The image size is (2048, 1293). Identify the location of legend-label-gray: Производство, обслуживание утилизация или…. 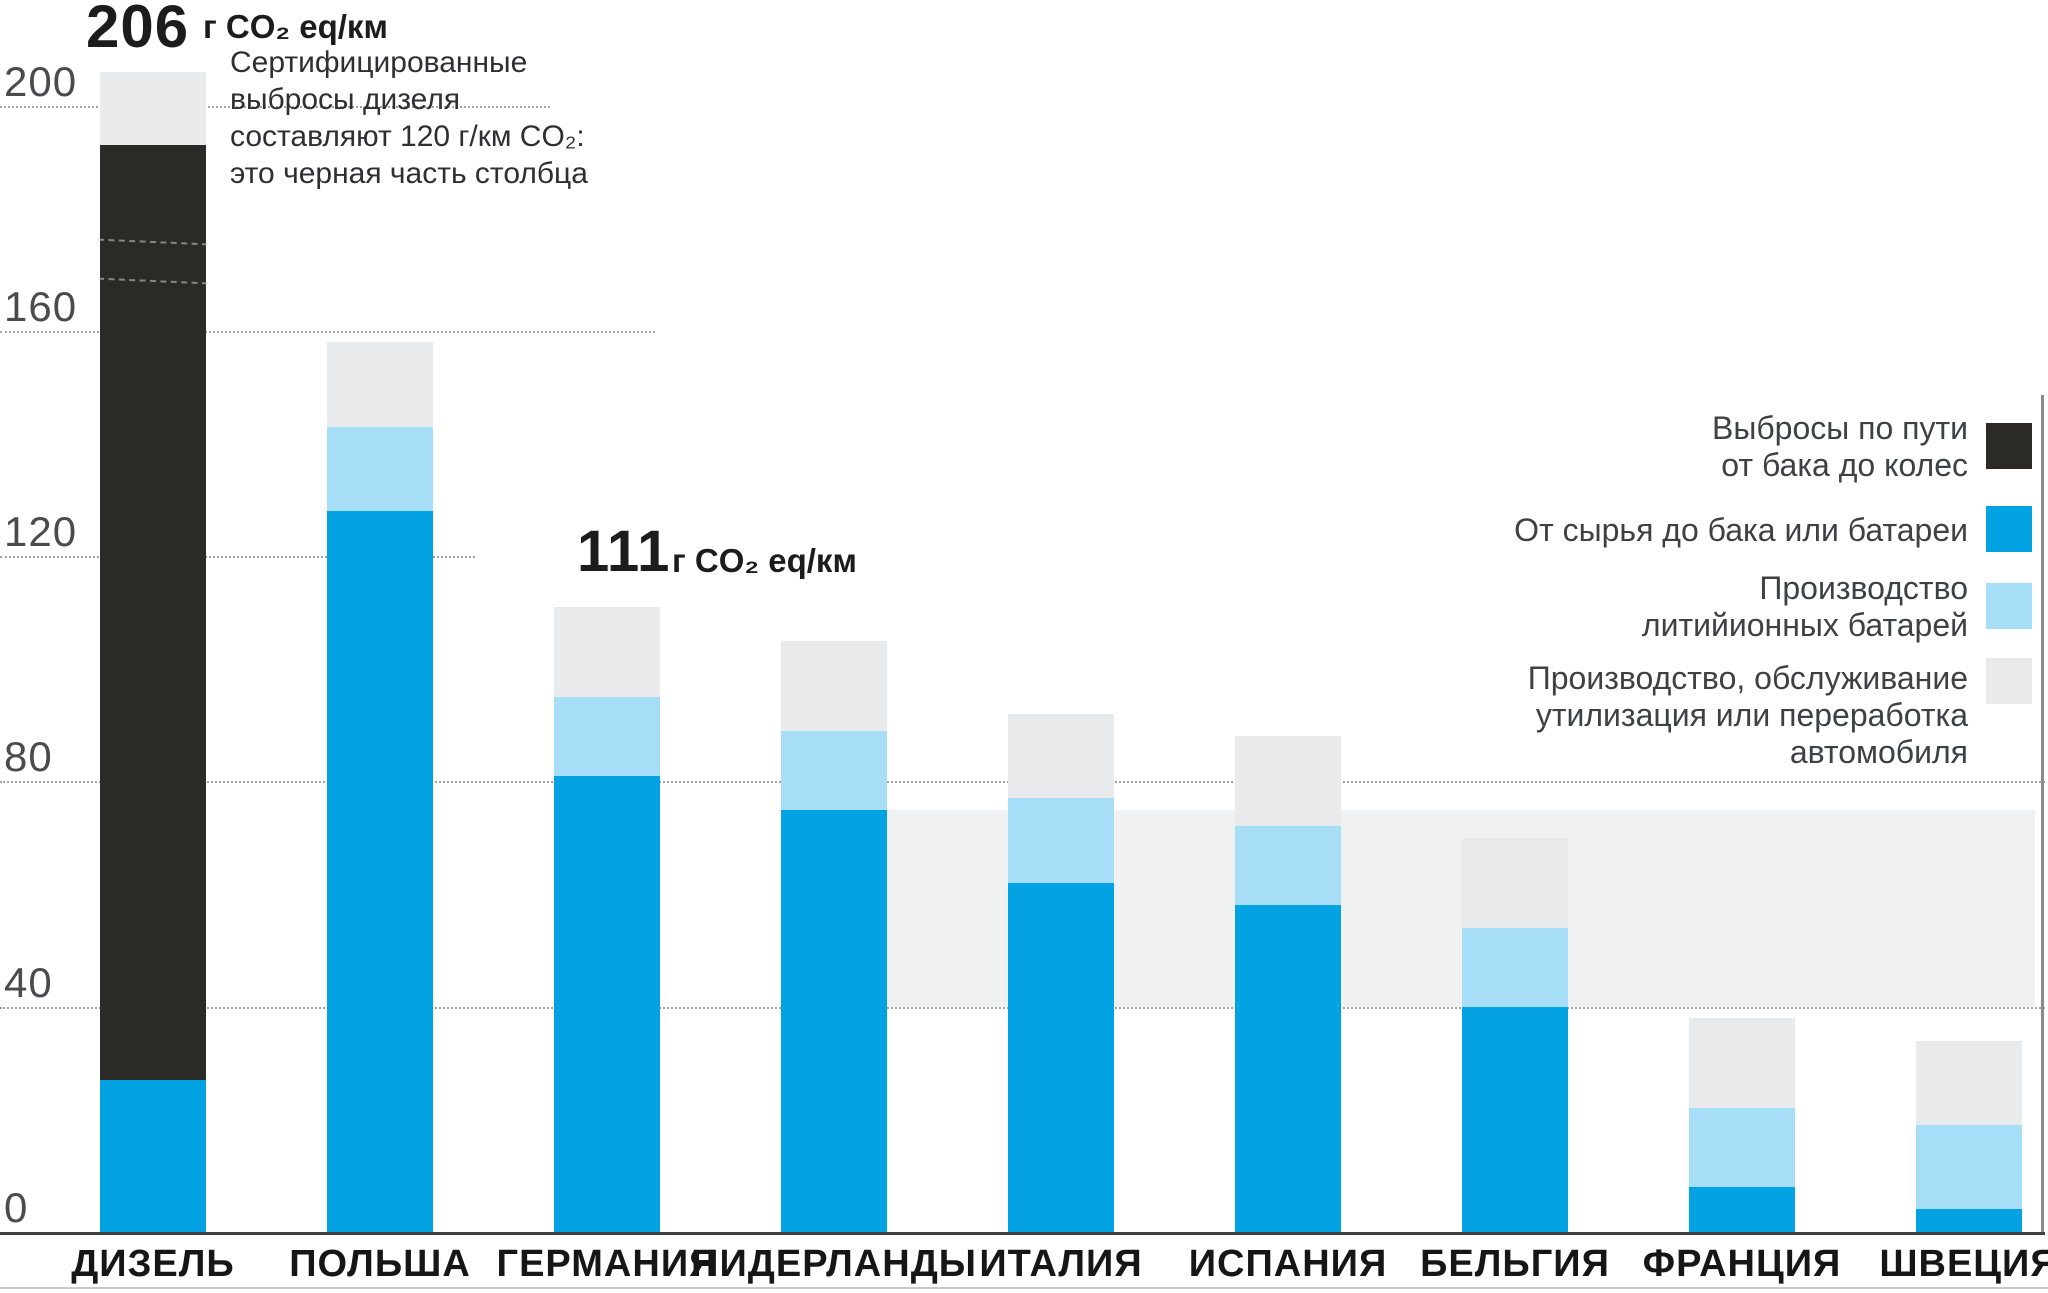
(1748, 715).